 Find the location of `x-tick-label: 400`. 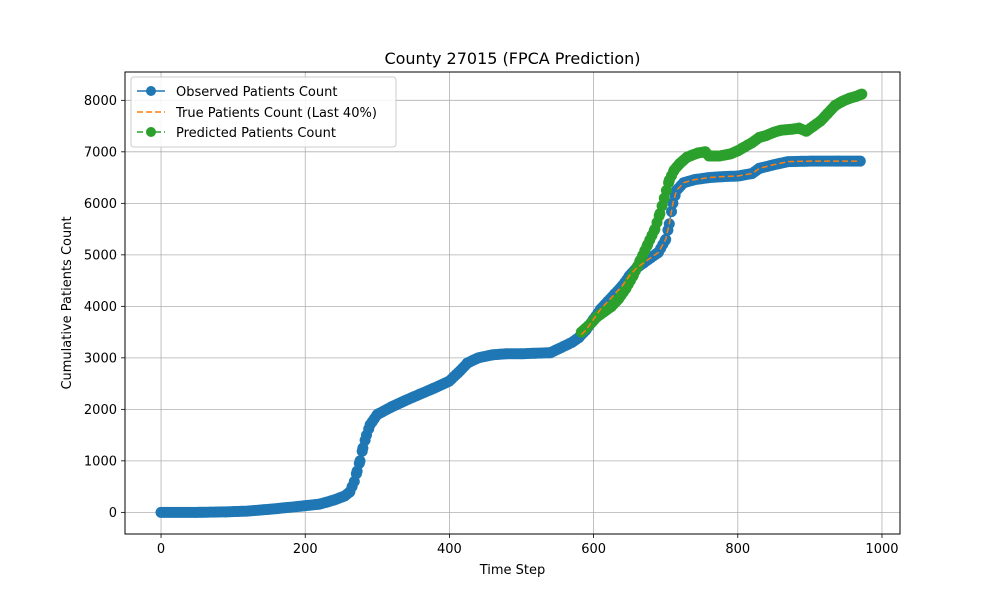

x-tick-label: 400 is located at coordinates (449, 549).